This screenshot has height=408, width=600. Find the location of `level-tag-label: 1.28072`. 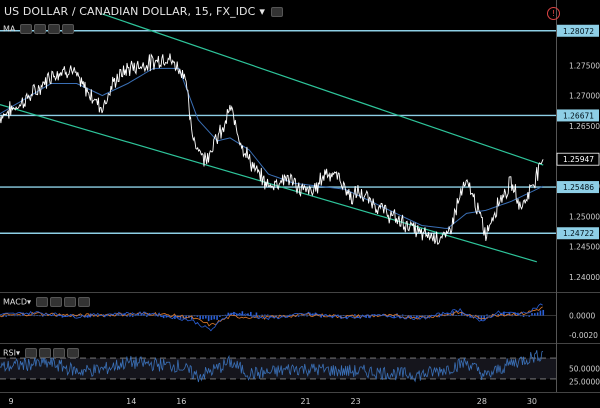

level-tag-label: 1.28072 is located at coordinates (578, 31).